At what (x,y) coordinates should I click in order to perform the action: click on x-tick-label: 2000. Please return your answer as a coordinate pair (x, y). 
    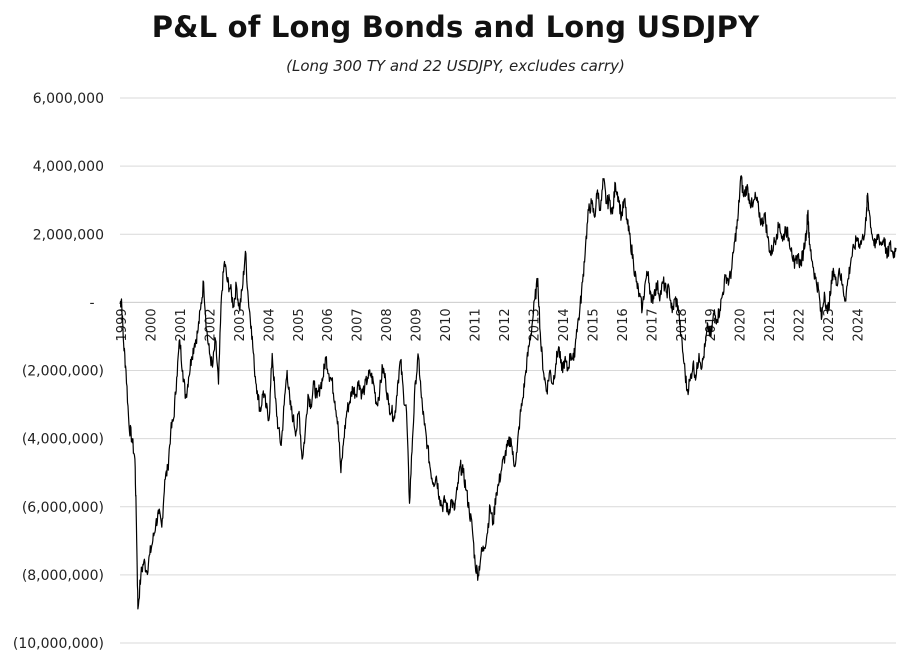
    Looking at the image, I should click on (151, 324).